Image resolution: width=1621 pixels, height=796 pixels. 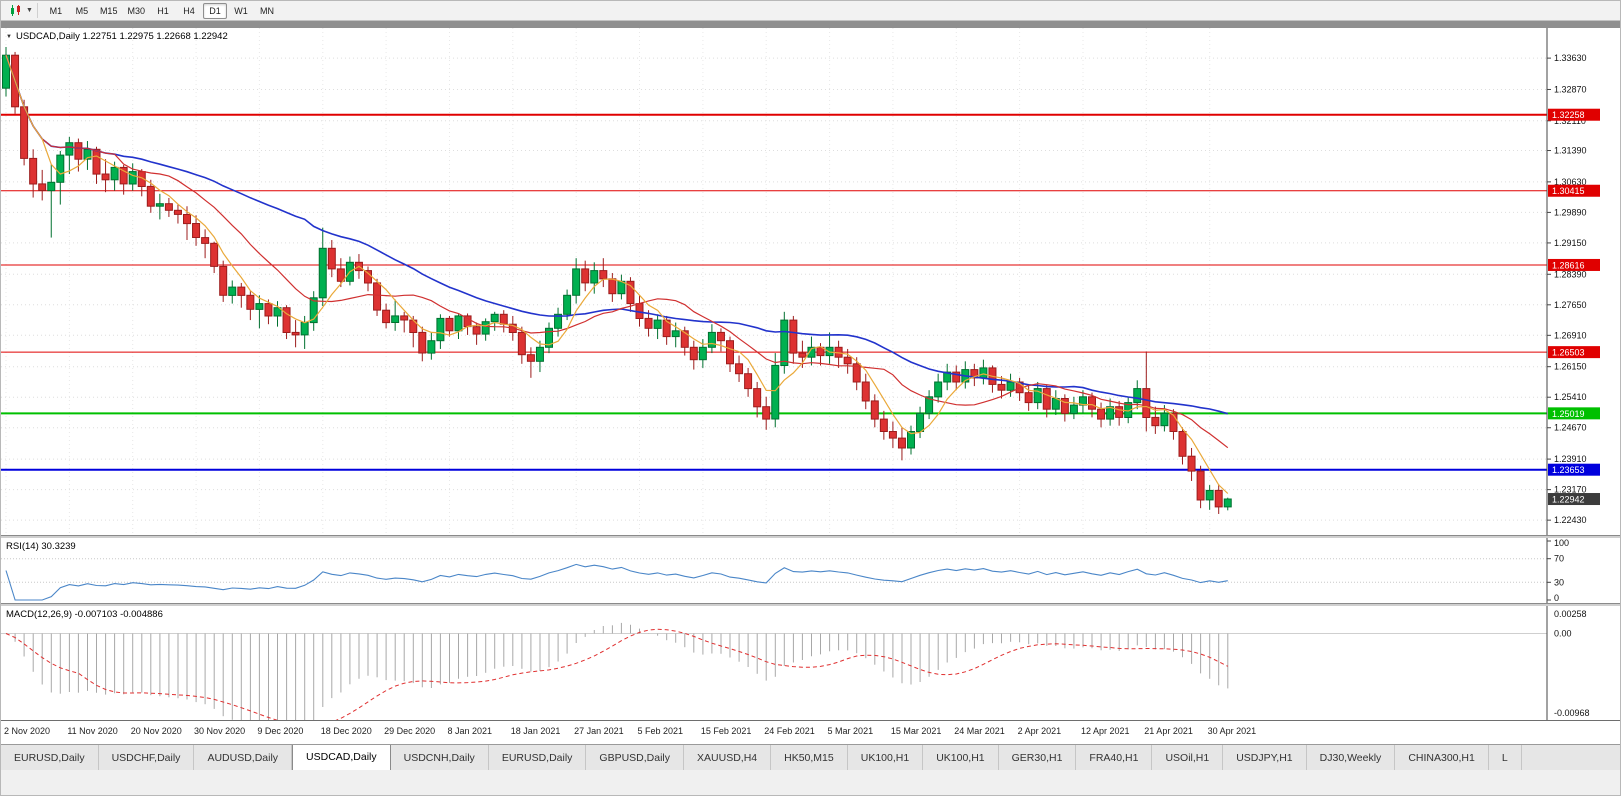 What do you see at coordinates (469, 731) in the screenshot?
I see `time-axis-label: 8 Jan 2021` at bounding box center [469, 731].